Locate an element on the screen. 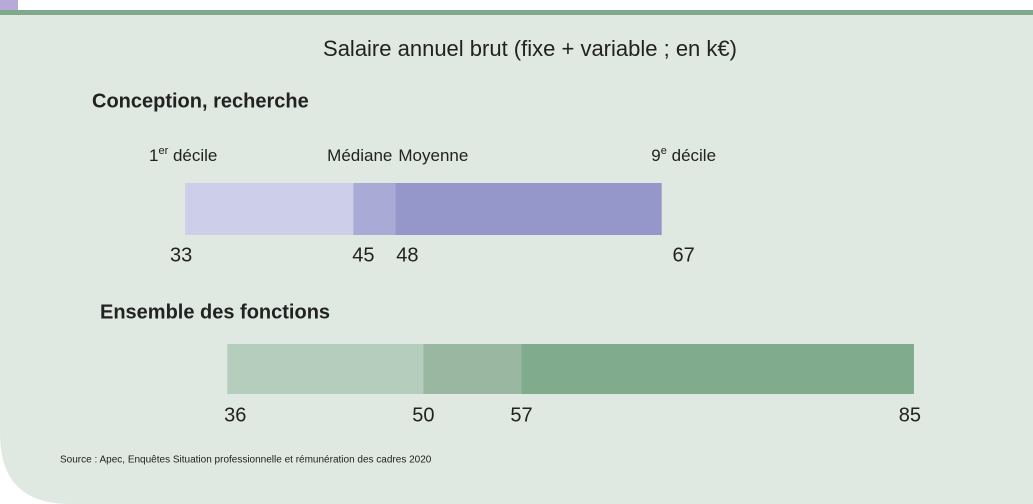 This screenshot has width=1033, height=504. marker-label: Moyenne is located at coordinates (433, 155).